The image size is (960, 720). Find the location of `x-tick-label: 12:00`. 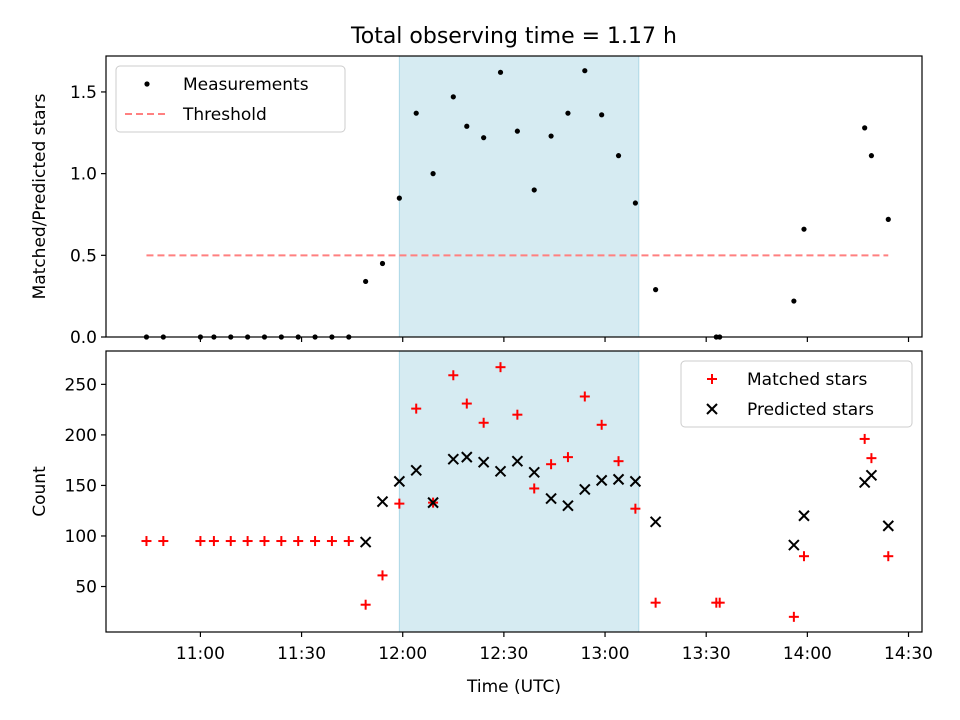

x-tick-label: 12:00 is located at coordinates (402, 654).